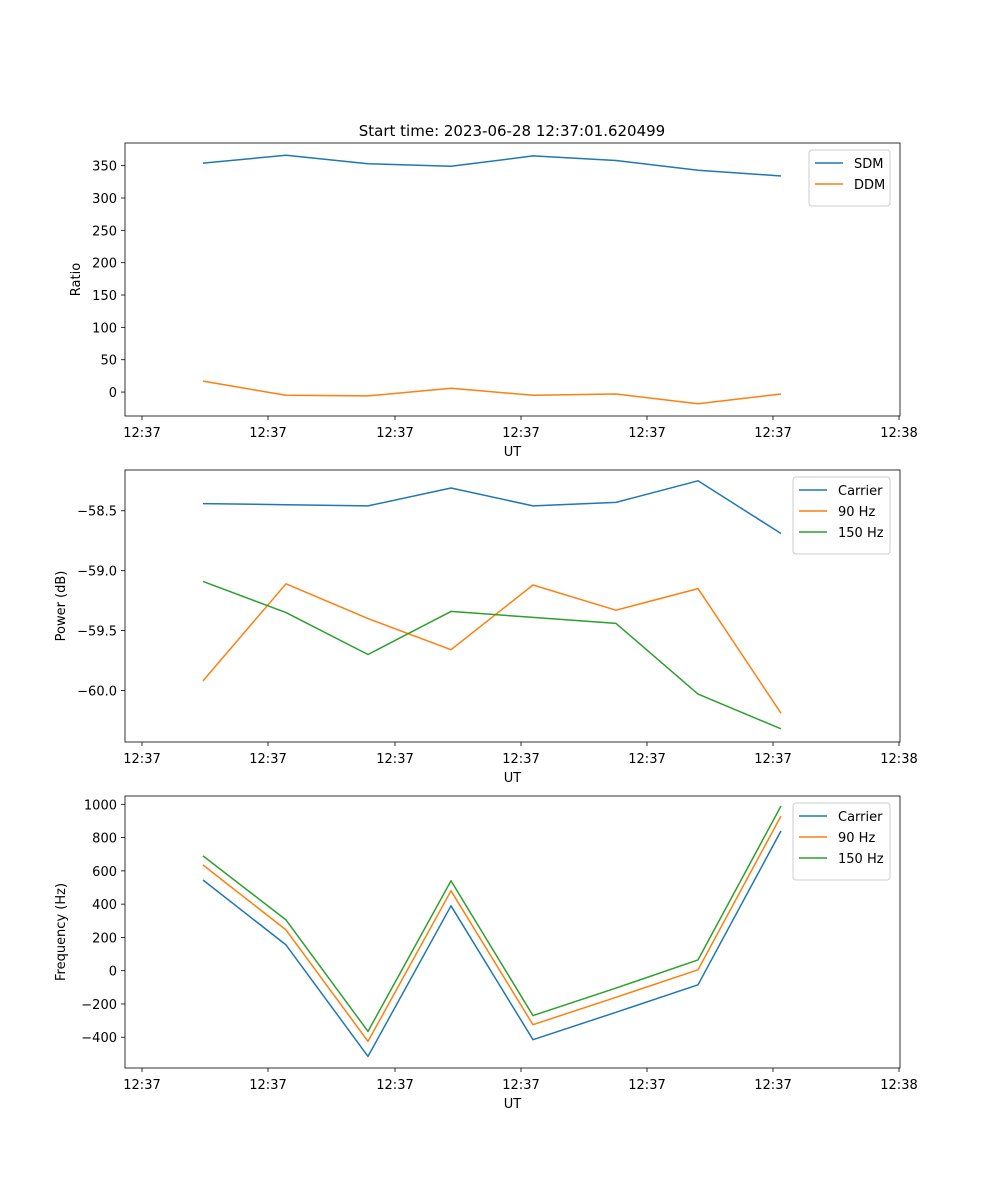  Describe the element at coordinates (104, 839) in the screenshot. I see `y-tick-label: 800` at that location.